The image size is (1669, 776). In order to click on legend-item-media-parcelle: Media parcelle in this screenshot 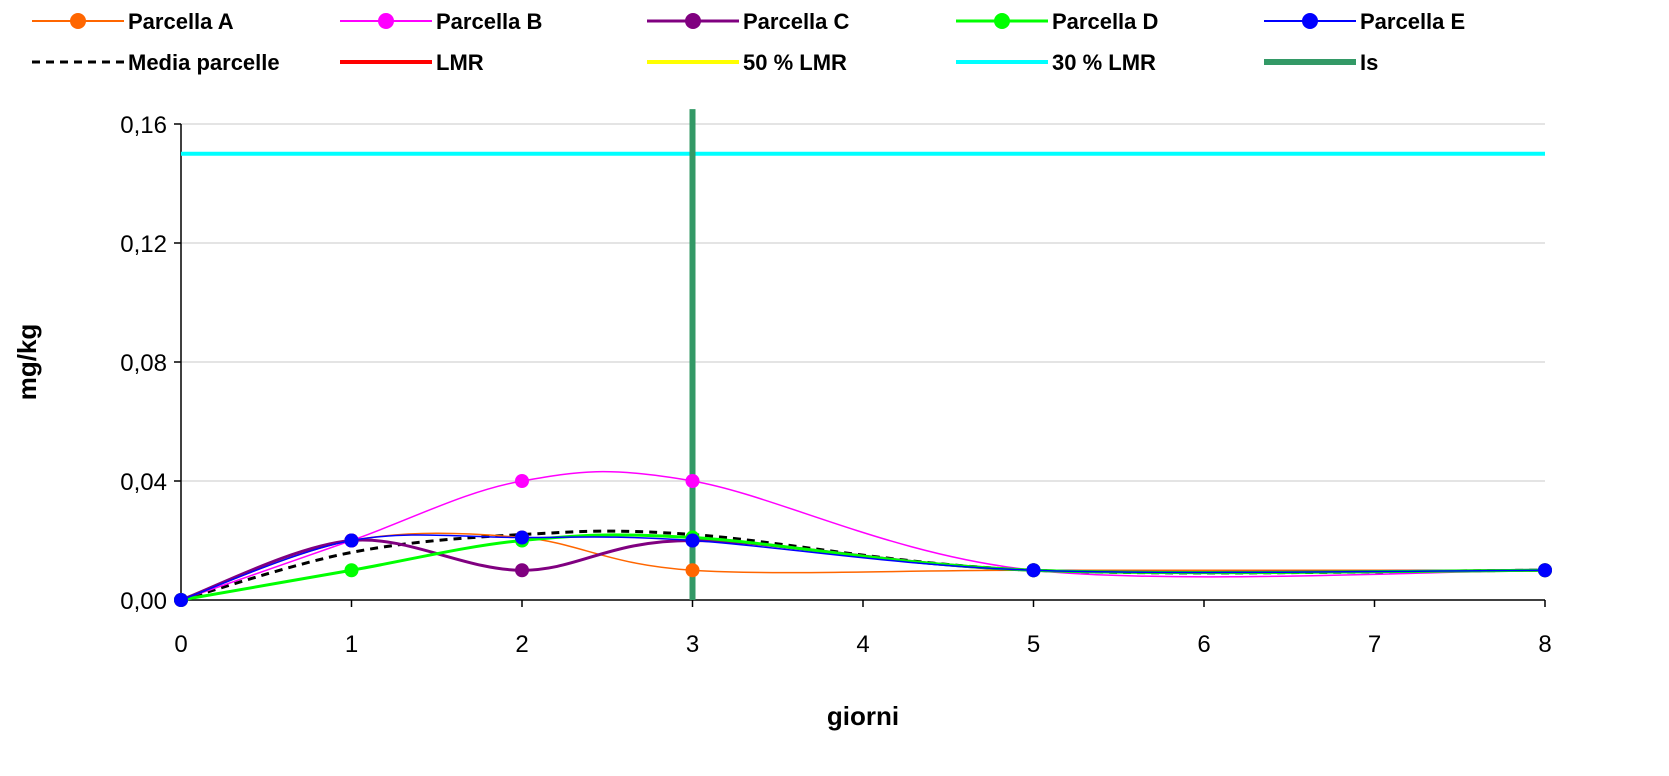, I will do `click(156, 62)`.